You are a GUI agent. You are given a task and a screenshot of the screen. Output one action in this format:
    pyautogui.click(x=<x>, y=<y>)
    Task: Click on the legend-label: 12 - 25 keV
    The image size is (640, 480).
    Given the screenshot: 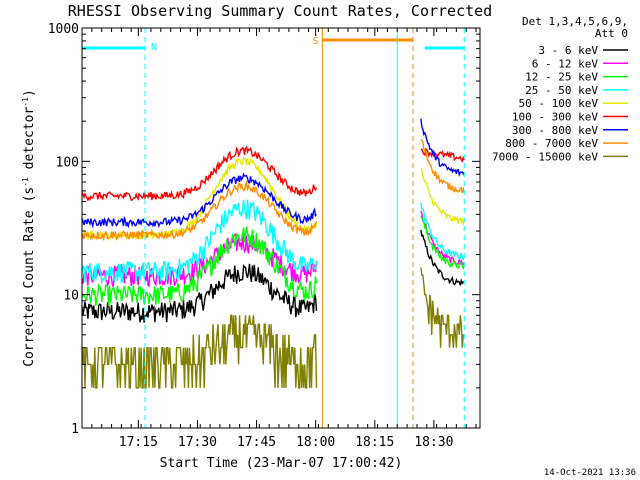 What is the action you would take?
    pyautogui.click(x=561, y=77)
    